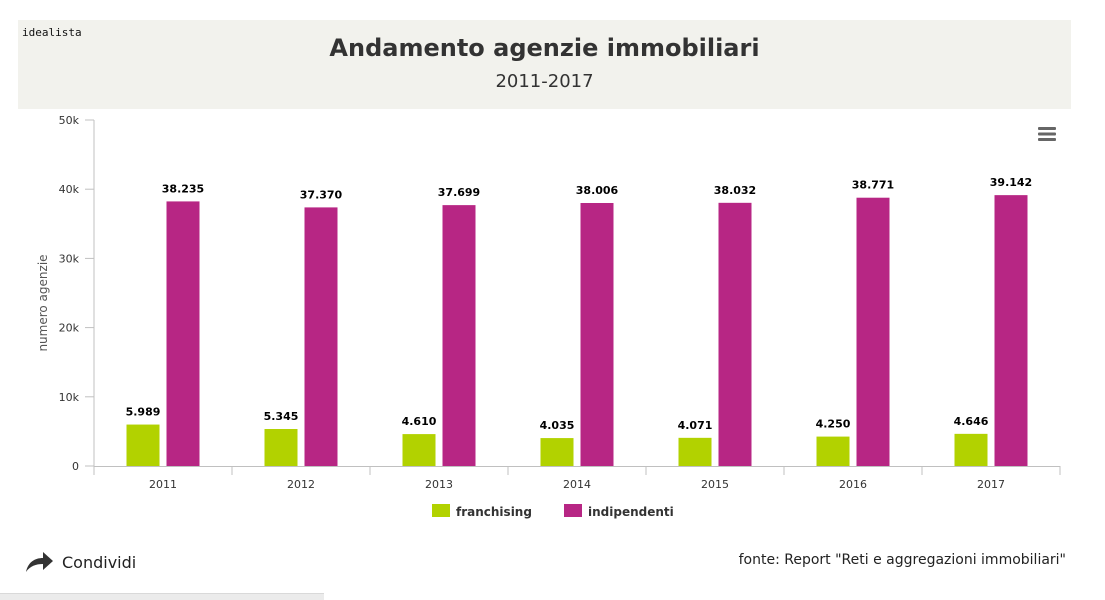 Image resolution: width=1105 pixels, height=600 pixels. I want to click on legend-swatch-indipendenti, so click(573, 510).